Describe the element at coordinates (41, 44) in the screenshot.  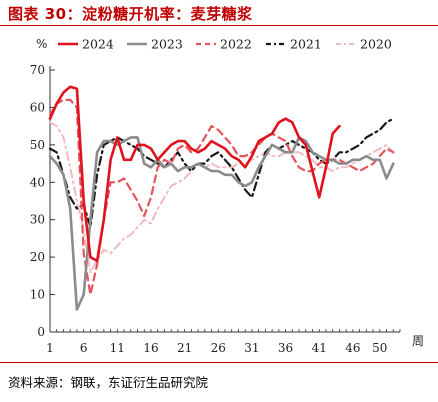
I see `y-unit-label: %` at that location.